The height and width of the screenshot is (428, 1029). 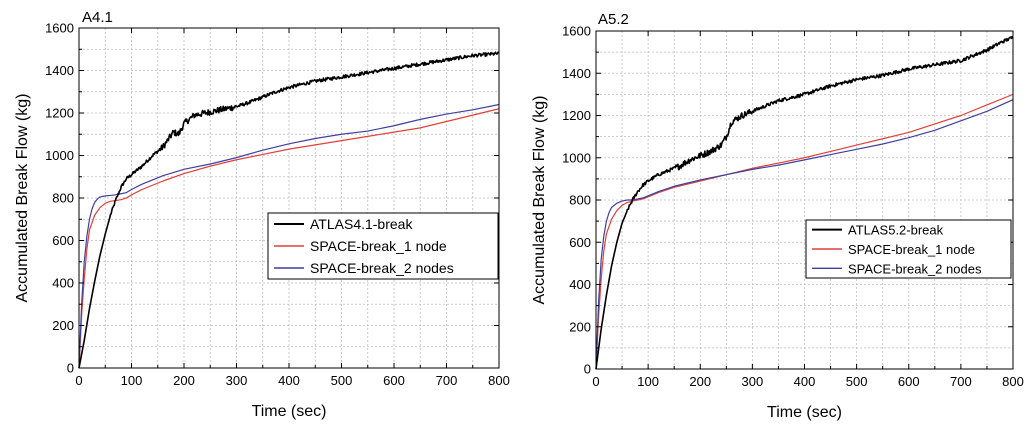 I want to click on legend-label: ATLAS5.2-break, so click(x=896, y=230).